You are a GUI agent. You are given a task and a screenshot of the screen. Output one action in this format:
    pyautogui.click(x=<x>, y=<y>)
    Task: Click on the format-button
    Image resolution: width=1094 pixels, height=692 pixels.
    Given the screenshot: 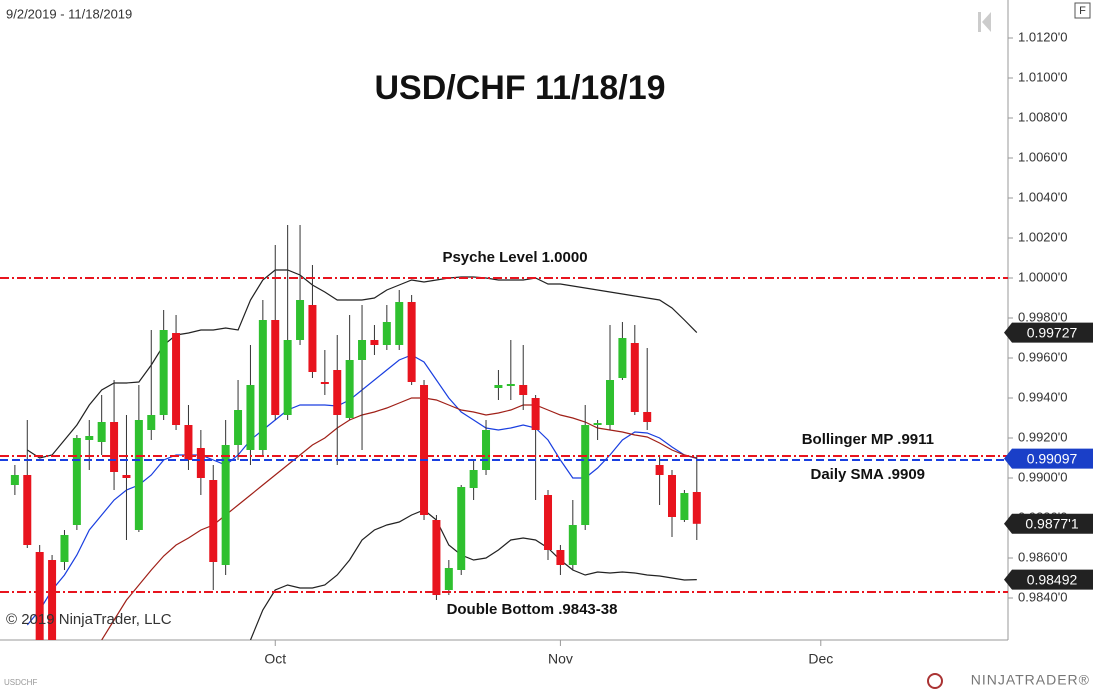 What is the action you would take?
    pyautogui.click(x=1082, y=10)
    